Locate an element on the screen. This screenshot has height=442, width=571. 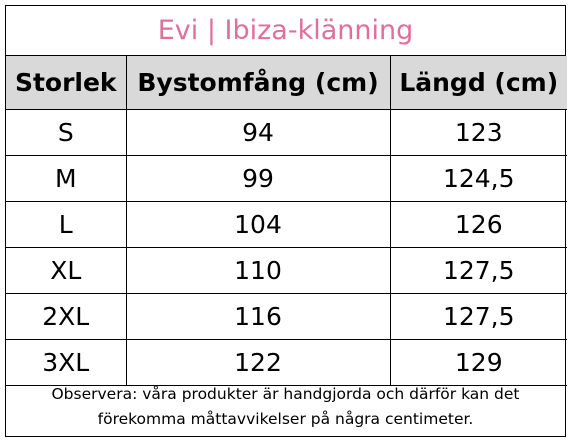
table-row: S 94 123 is located at coordinates (286, 132).